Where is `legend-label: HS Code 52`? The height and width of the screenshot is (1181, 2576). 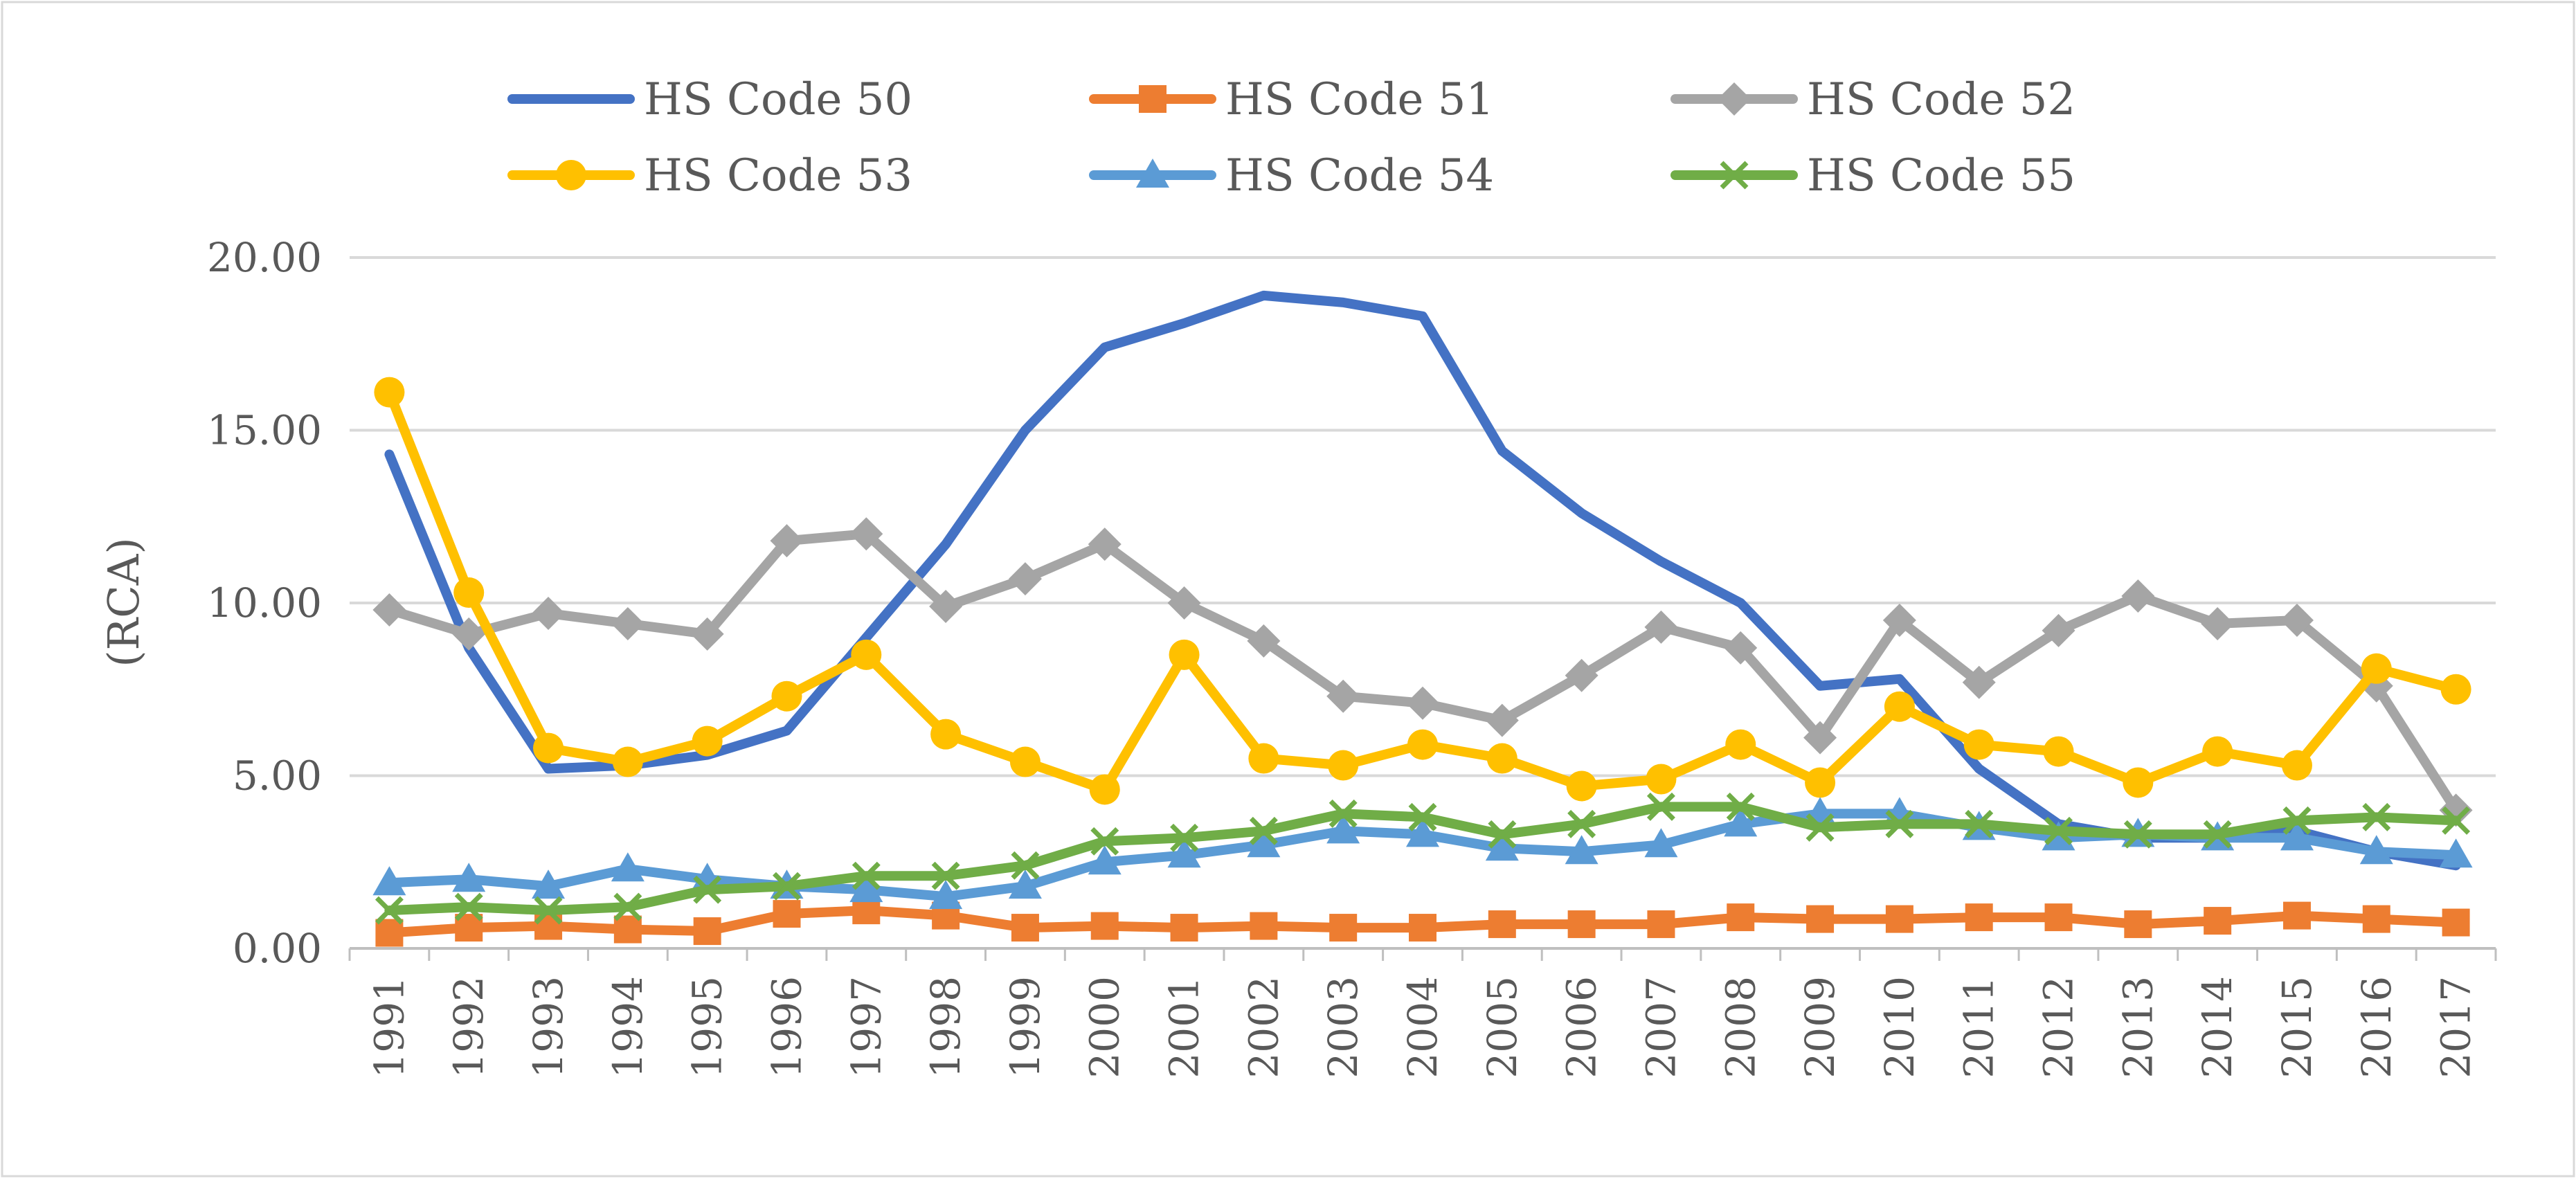 legend-label: HS Code 52 is located at coordinates (1941, 99).